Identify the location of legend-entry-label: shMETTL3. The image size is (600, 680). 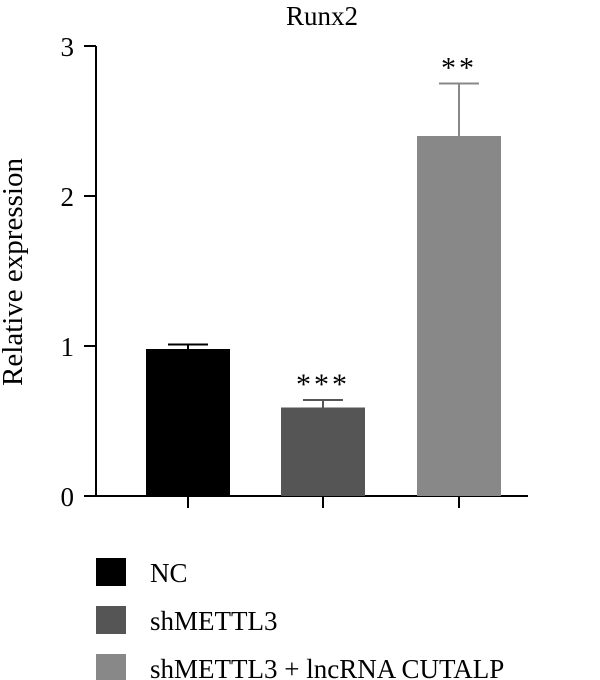
(214, 621).